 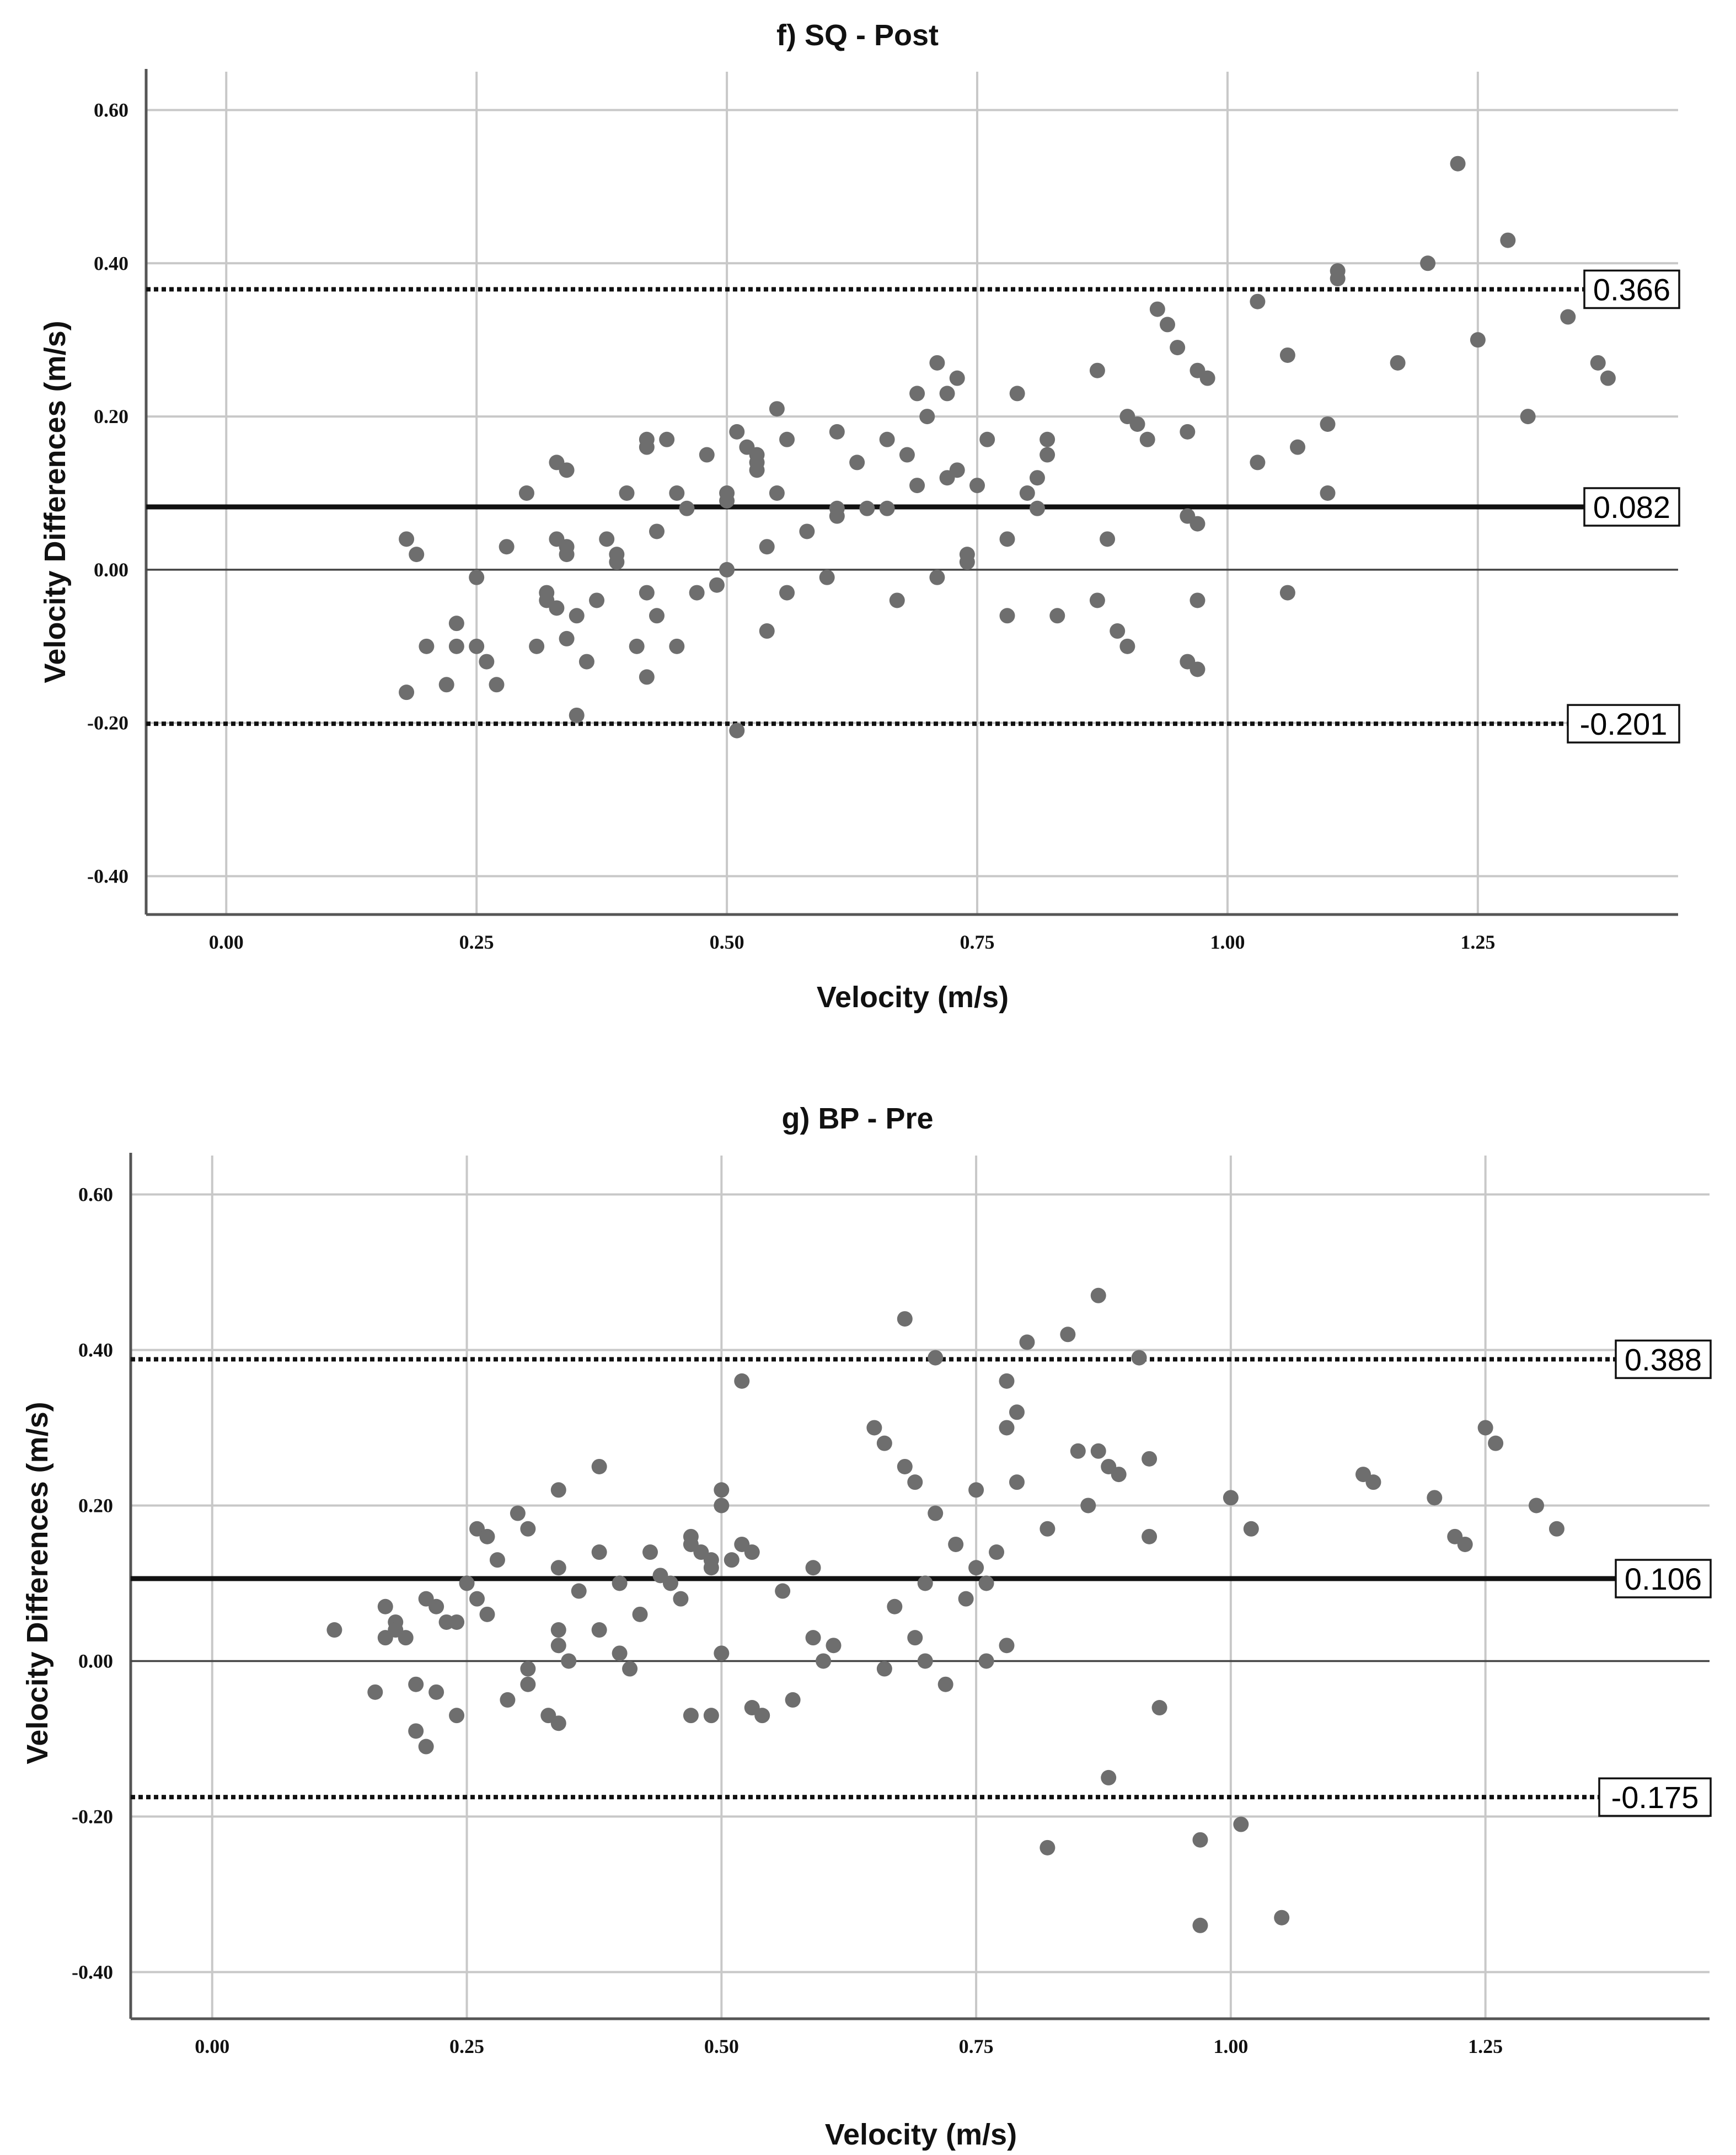 I want to click on y-tick-label: 0.40, so click(x=111, y=263).